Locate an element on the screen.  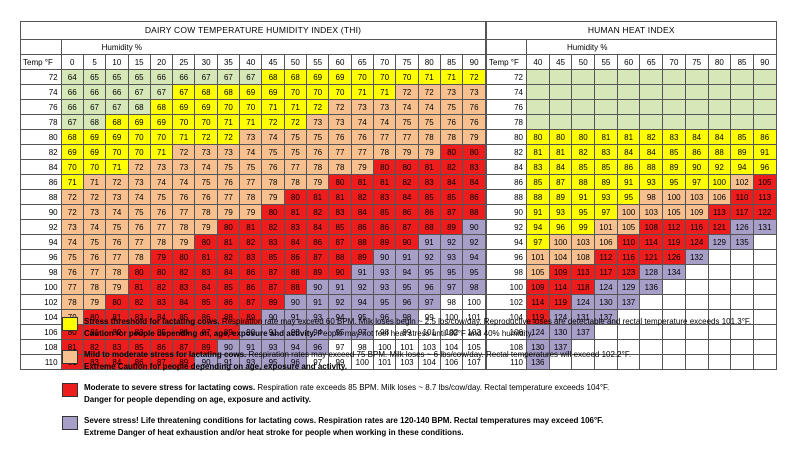
thi-value-cell: 85 is located at coordinates (139, 347).